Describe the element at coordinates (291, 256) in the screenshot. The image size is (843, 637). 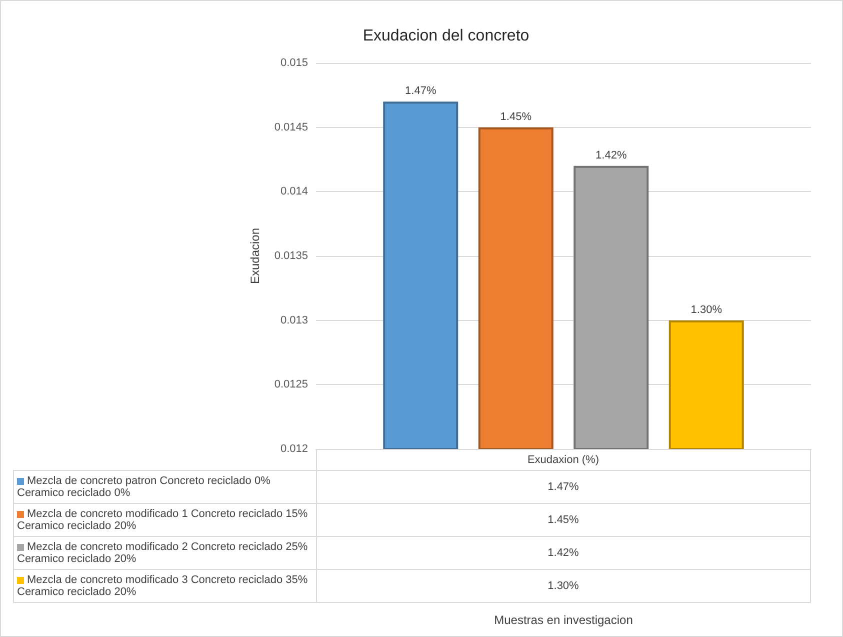
I see `y-tick-label: 0.0135` at that location.